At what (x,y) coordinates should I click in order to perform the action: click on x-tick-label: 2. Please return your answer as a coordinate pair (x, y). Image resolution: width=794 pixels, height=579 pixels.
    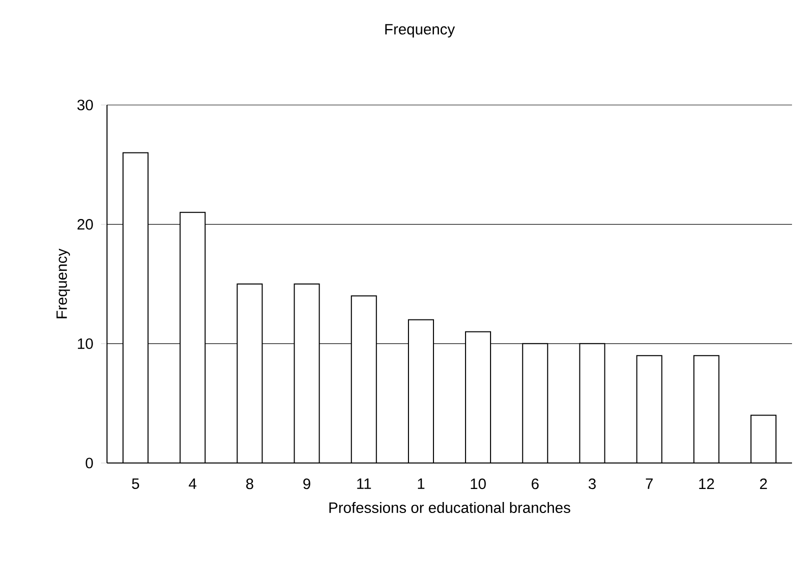
    Looking at the image, I should click on (763, 483).